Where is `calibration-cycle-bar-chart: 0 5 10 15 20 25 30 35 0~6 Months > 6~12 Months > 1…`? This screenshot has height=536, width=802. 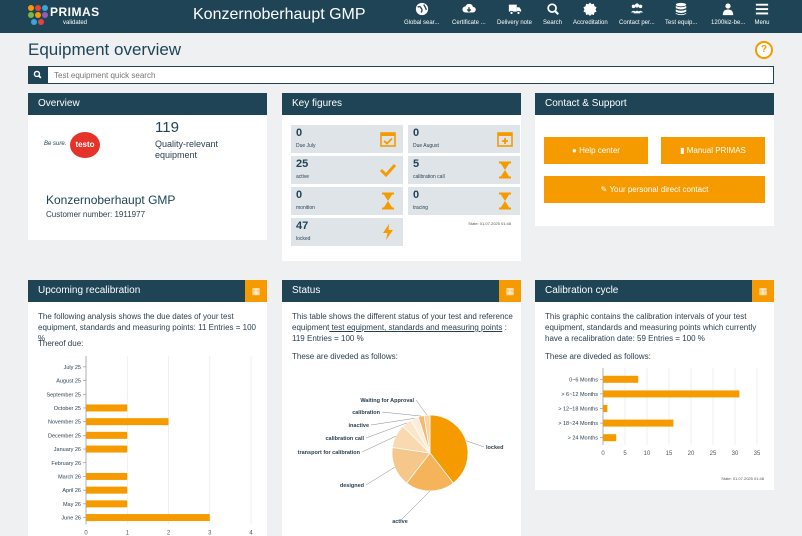 calibration-cycle-bar-chart: 0 5 10 15 20 25 30 35 0~6 Months > 6~12 Months > 1… is located at coordinates (659, 412).